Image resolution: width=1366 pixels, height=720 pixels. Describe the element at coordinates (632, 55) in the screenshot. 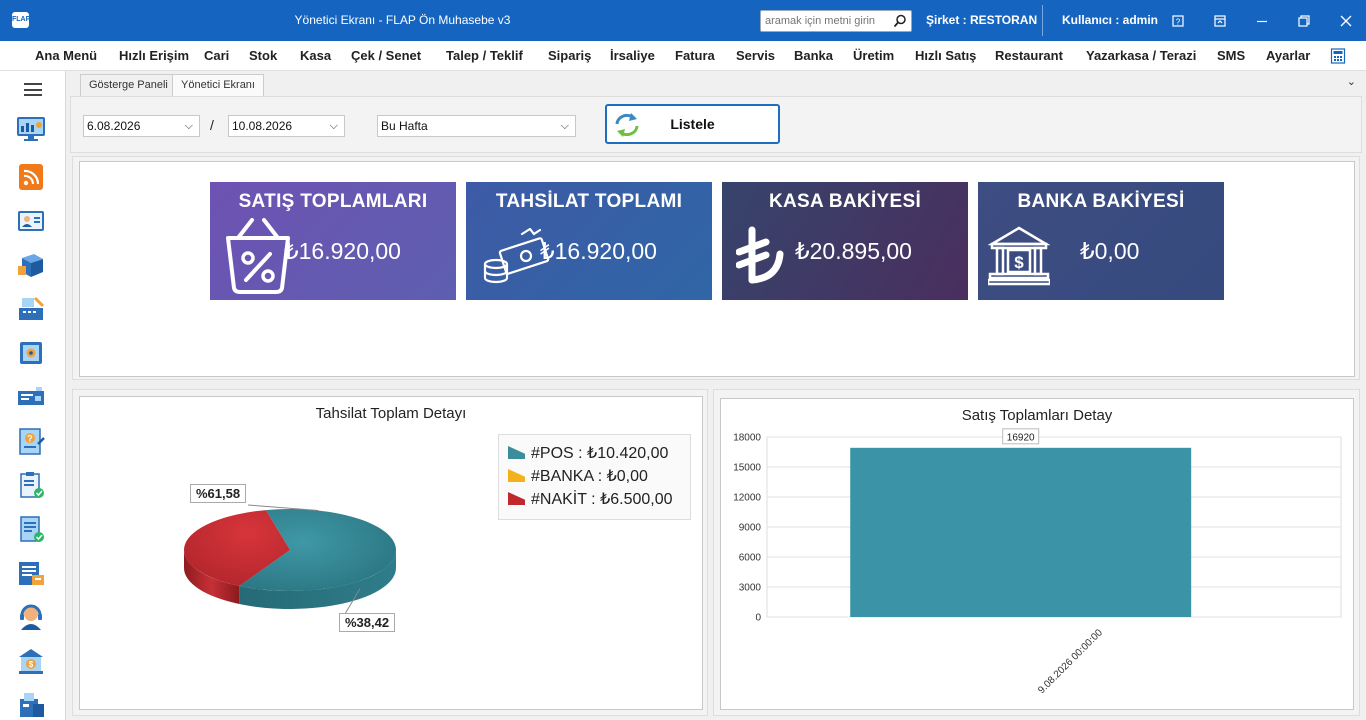

I see `menu-irsaliye: İrsaliye` at that location.